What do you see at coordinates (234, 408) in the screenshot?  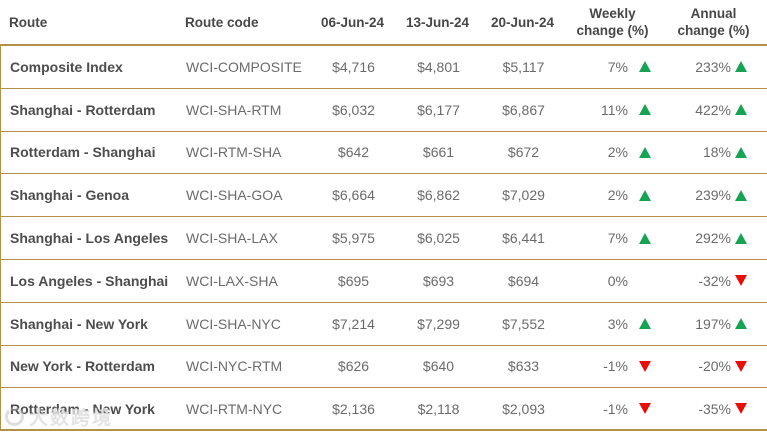 I see `route-code: WCI-RTM-NYC` at bounding box center [234, 408].